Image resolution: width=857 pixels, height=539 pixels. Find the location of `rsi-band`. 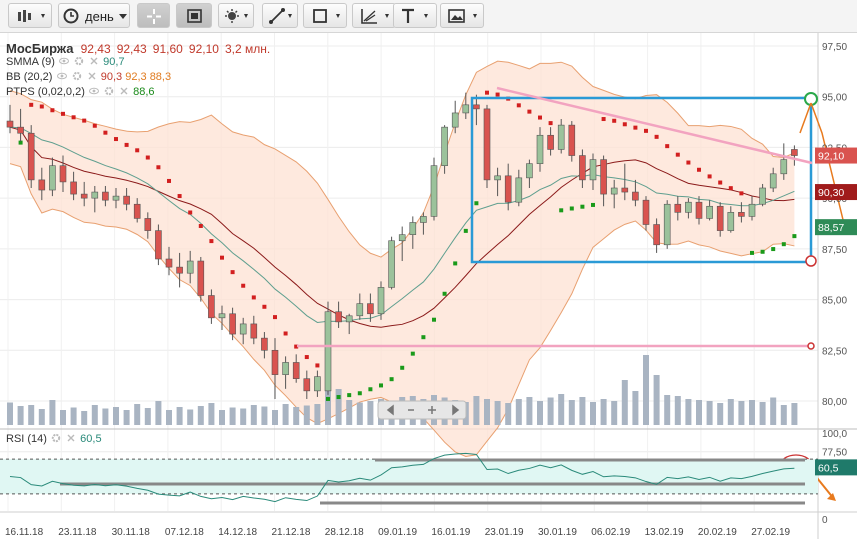

rsi-band is located at coordinates (409, 476).